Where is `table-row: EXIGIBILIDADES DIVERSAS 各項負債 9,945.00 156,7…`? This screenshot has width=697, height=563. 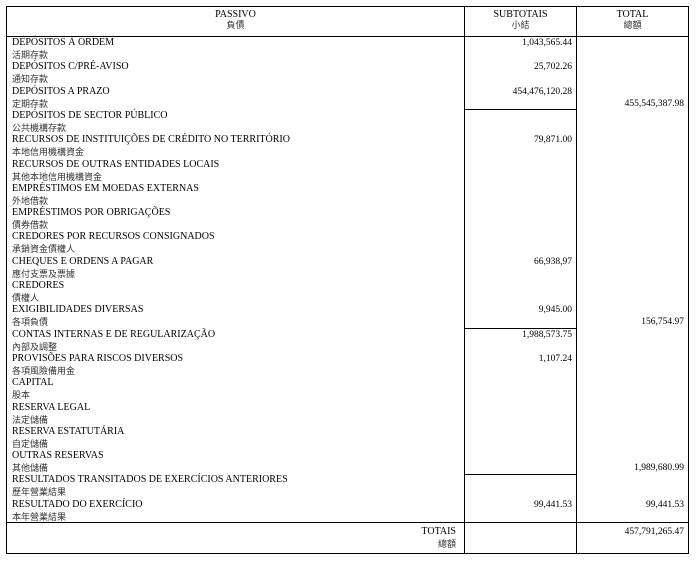
table-row: EXIGIBILIDADES DIVERSAS 各項負債 9,945.00 156,7… is located at coordinates (347, 316).